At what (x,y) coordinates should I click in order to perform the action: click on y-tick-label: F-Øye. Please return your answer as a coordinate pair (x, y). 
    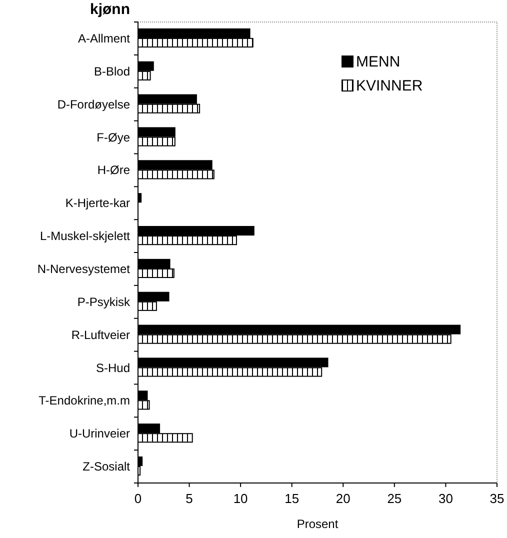
    Looking at the image, I should click on (113, 137).